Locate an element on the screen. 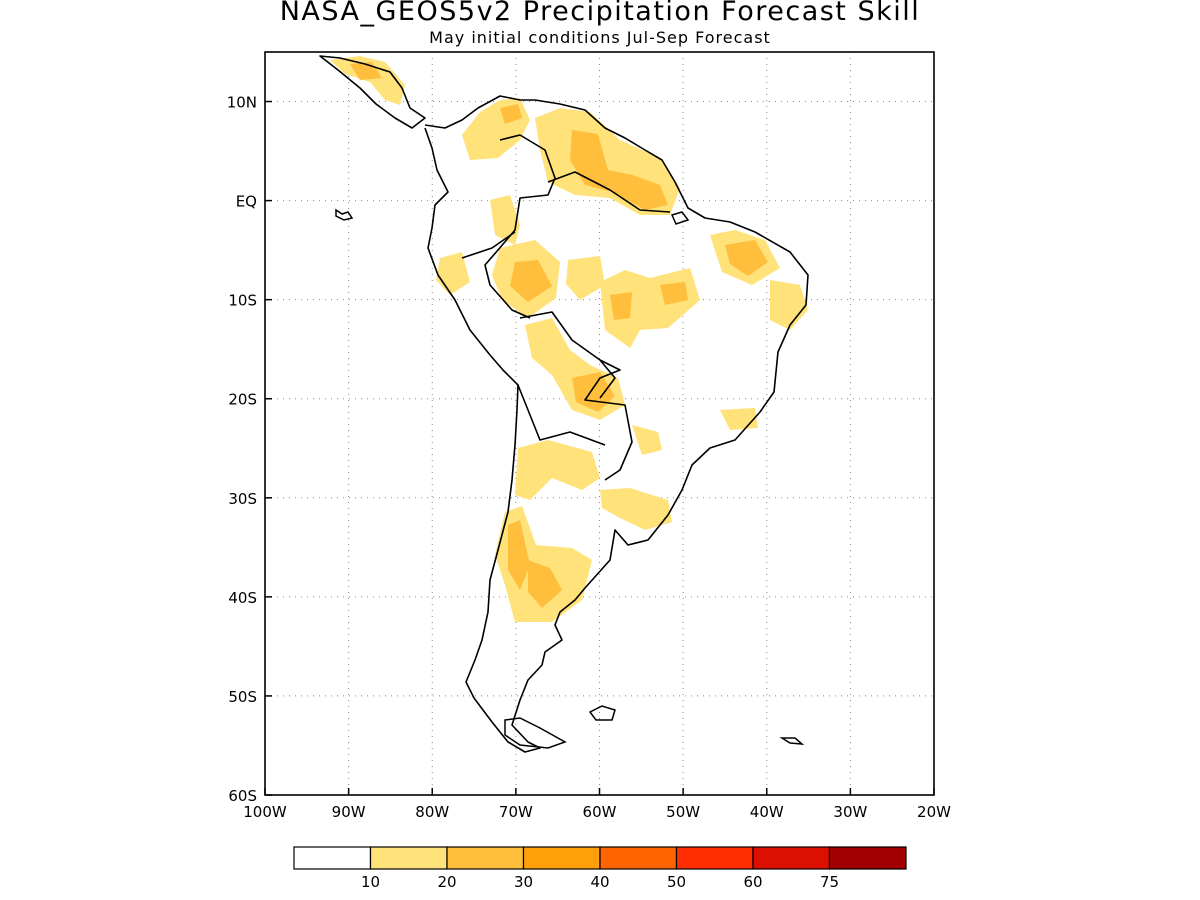  falkland-islands is located at coordinates (602, 713).